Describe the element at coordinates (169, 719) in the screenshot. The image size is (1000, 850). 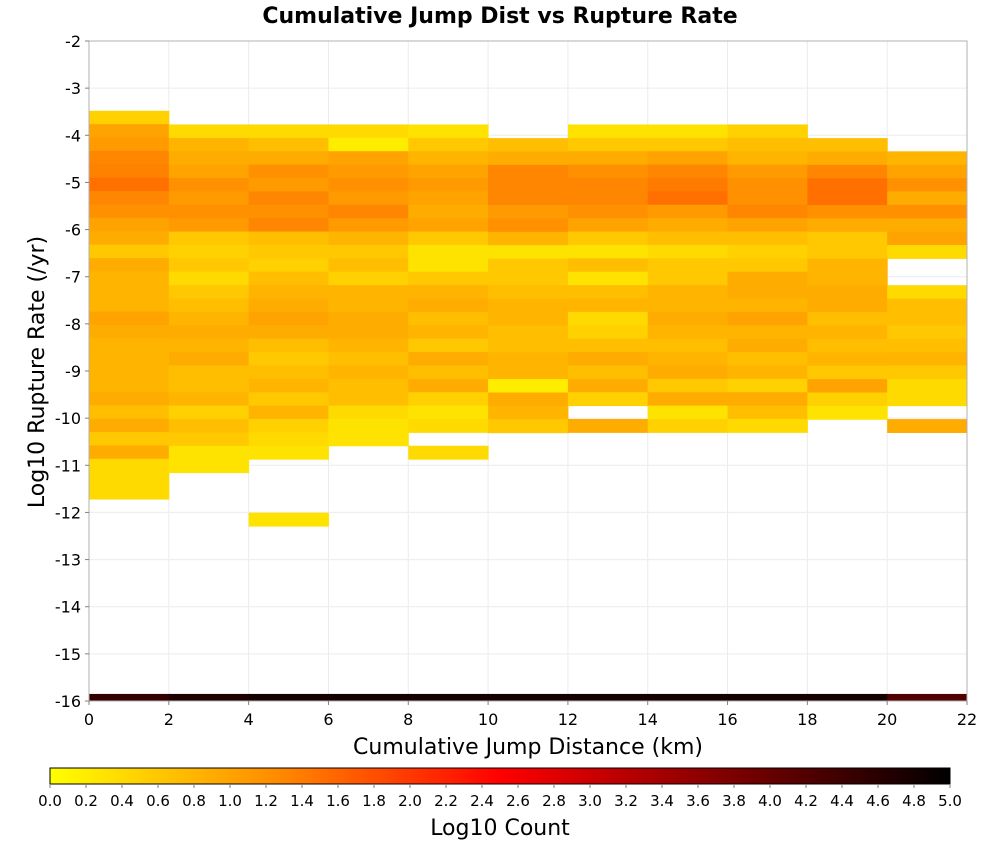
I see `x-tick-label: 2` at that location.